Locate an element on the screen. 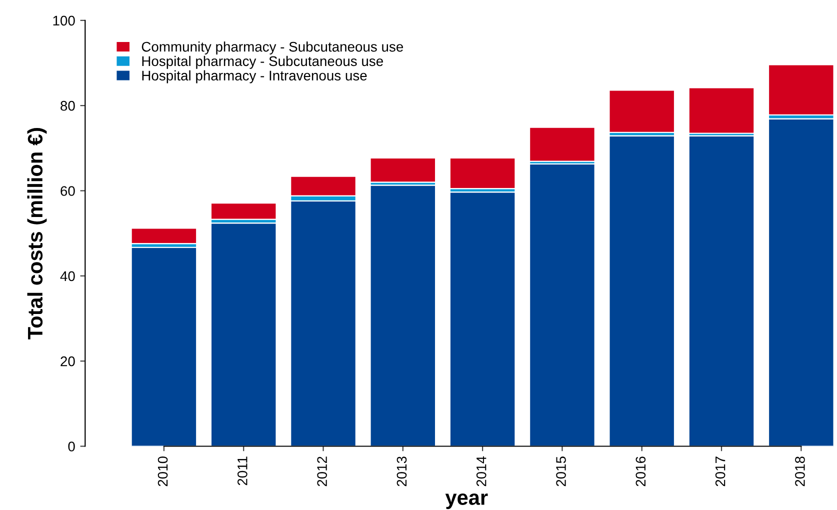  x-tick-label: 2014 is located at coordinates (481, 471).